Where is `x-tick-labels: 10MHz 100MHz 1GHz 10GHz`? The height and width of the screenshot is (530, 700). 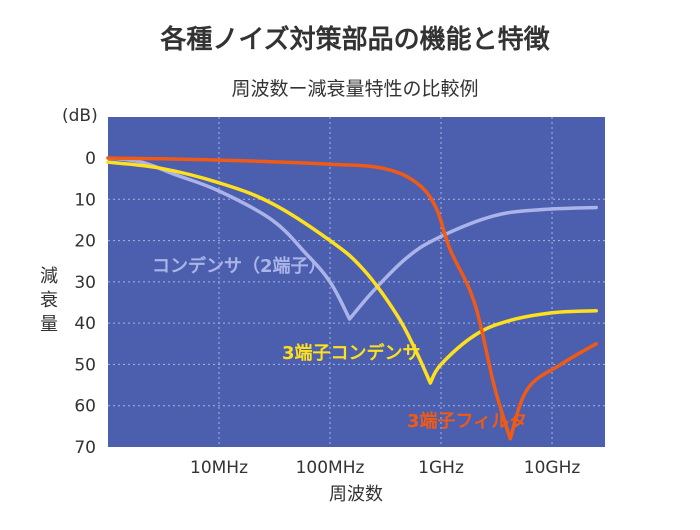 x-tick-labels: 10MHz 100MHz 1GHz 10GHz is located at coordinates (385, 468).